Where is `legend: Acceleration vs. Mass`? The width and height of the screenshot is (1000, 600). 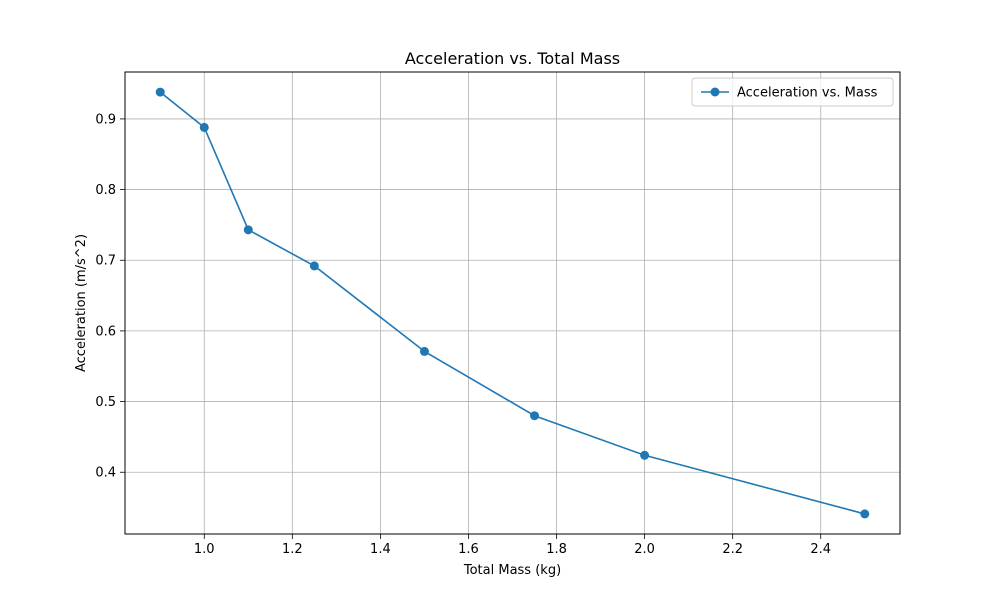
legend: Acceleration vs. Mass is located at coordinates (792, 92).